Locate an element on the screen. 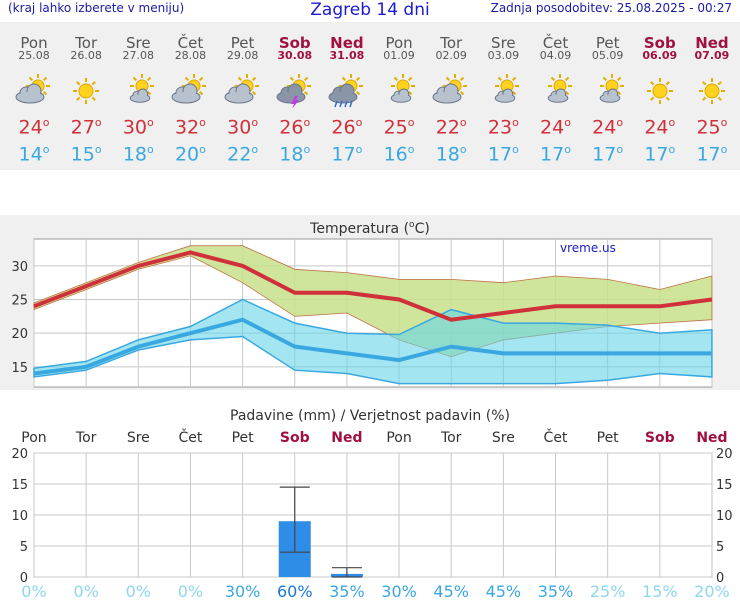 Image resolution: width=740 pixels, height=600 pixels. watermark: vreme.us is located at coordinates (588, 248).